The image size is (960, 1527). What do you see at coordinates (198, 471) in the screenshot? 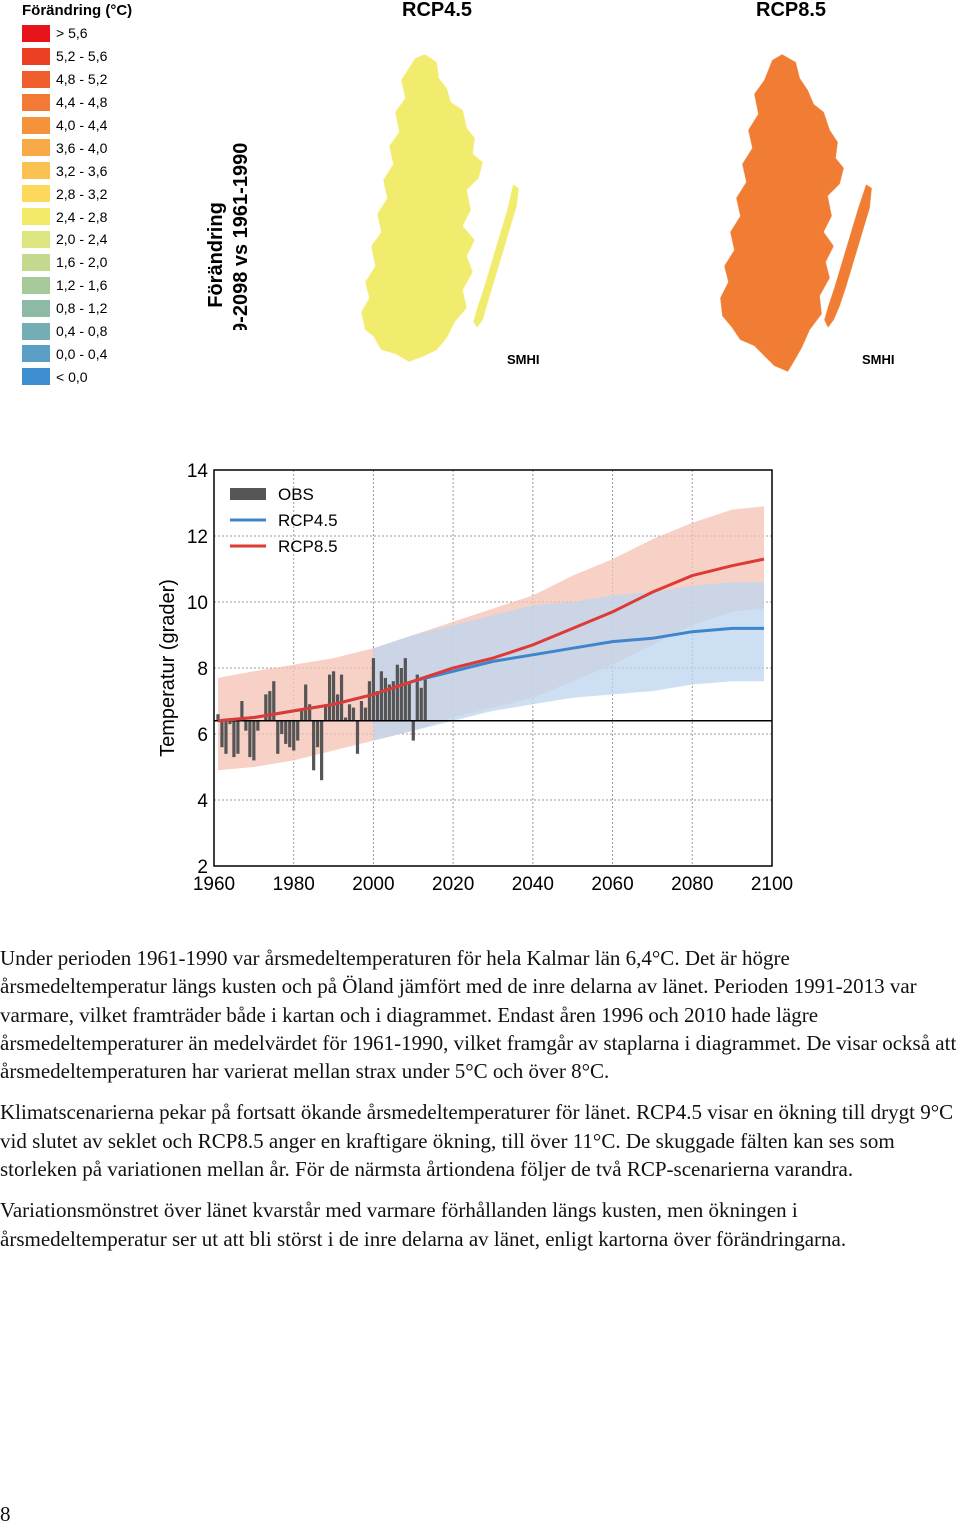
I see `y-tick-label: 14` at bounding box center [198, 471].